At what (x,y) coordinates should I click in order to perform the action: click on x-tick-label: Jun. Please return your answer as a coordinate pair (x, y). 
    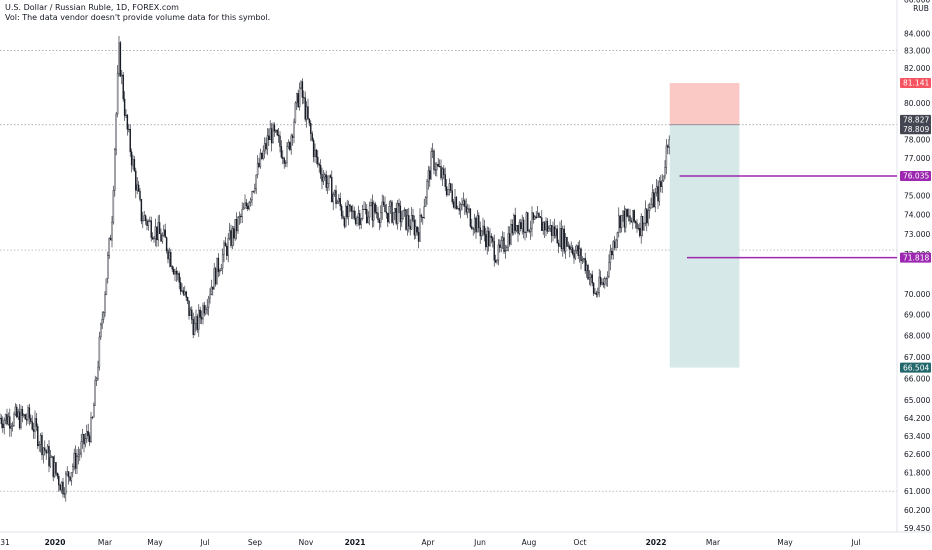
    Looking at the image, I should click on (479, 542).